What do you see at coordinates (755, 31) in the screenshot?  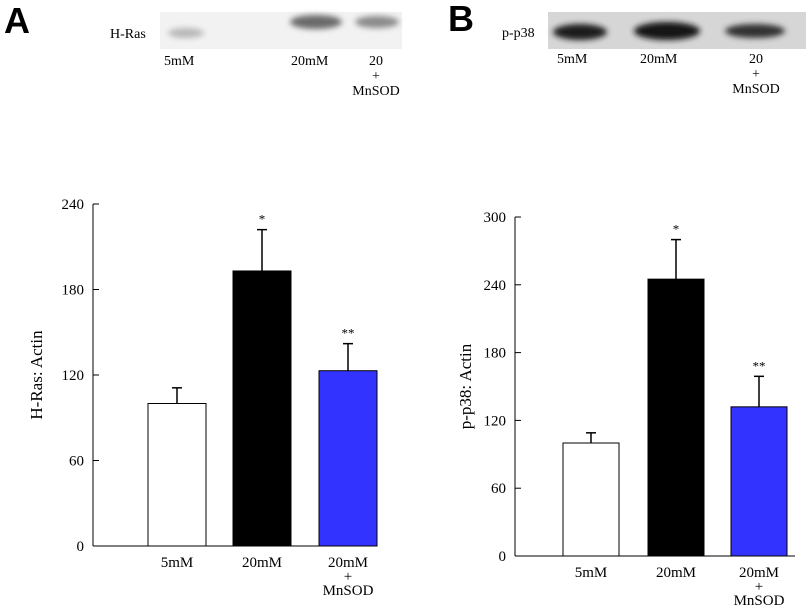 I see `blot-b-band-lane3` at bounding box center [755, 31].